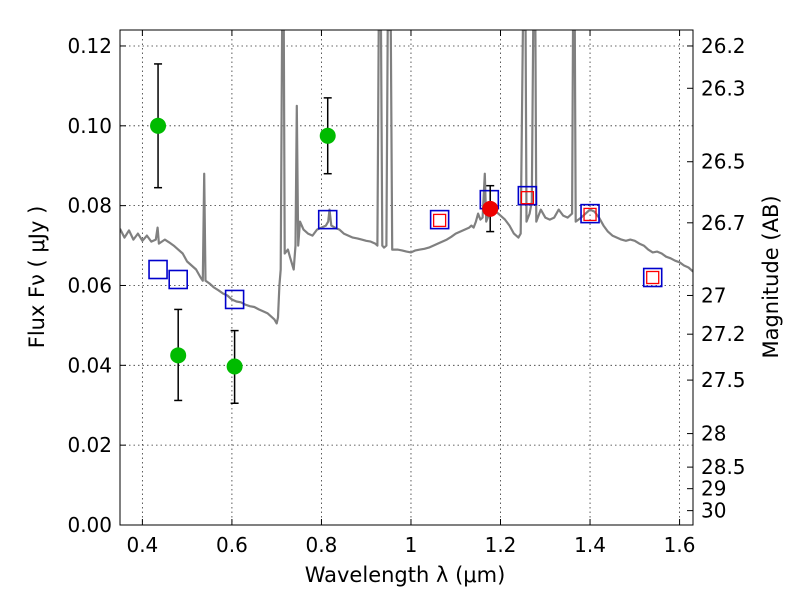 Image resolution: width=800 pixels, height=600 pixels. What do you see at coordinates (771, 276) in the screenshot?
I see `right-axis-label: Magnitude (AB)` at bounding box center [771, 276].